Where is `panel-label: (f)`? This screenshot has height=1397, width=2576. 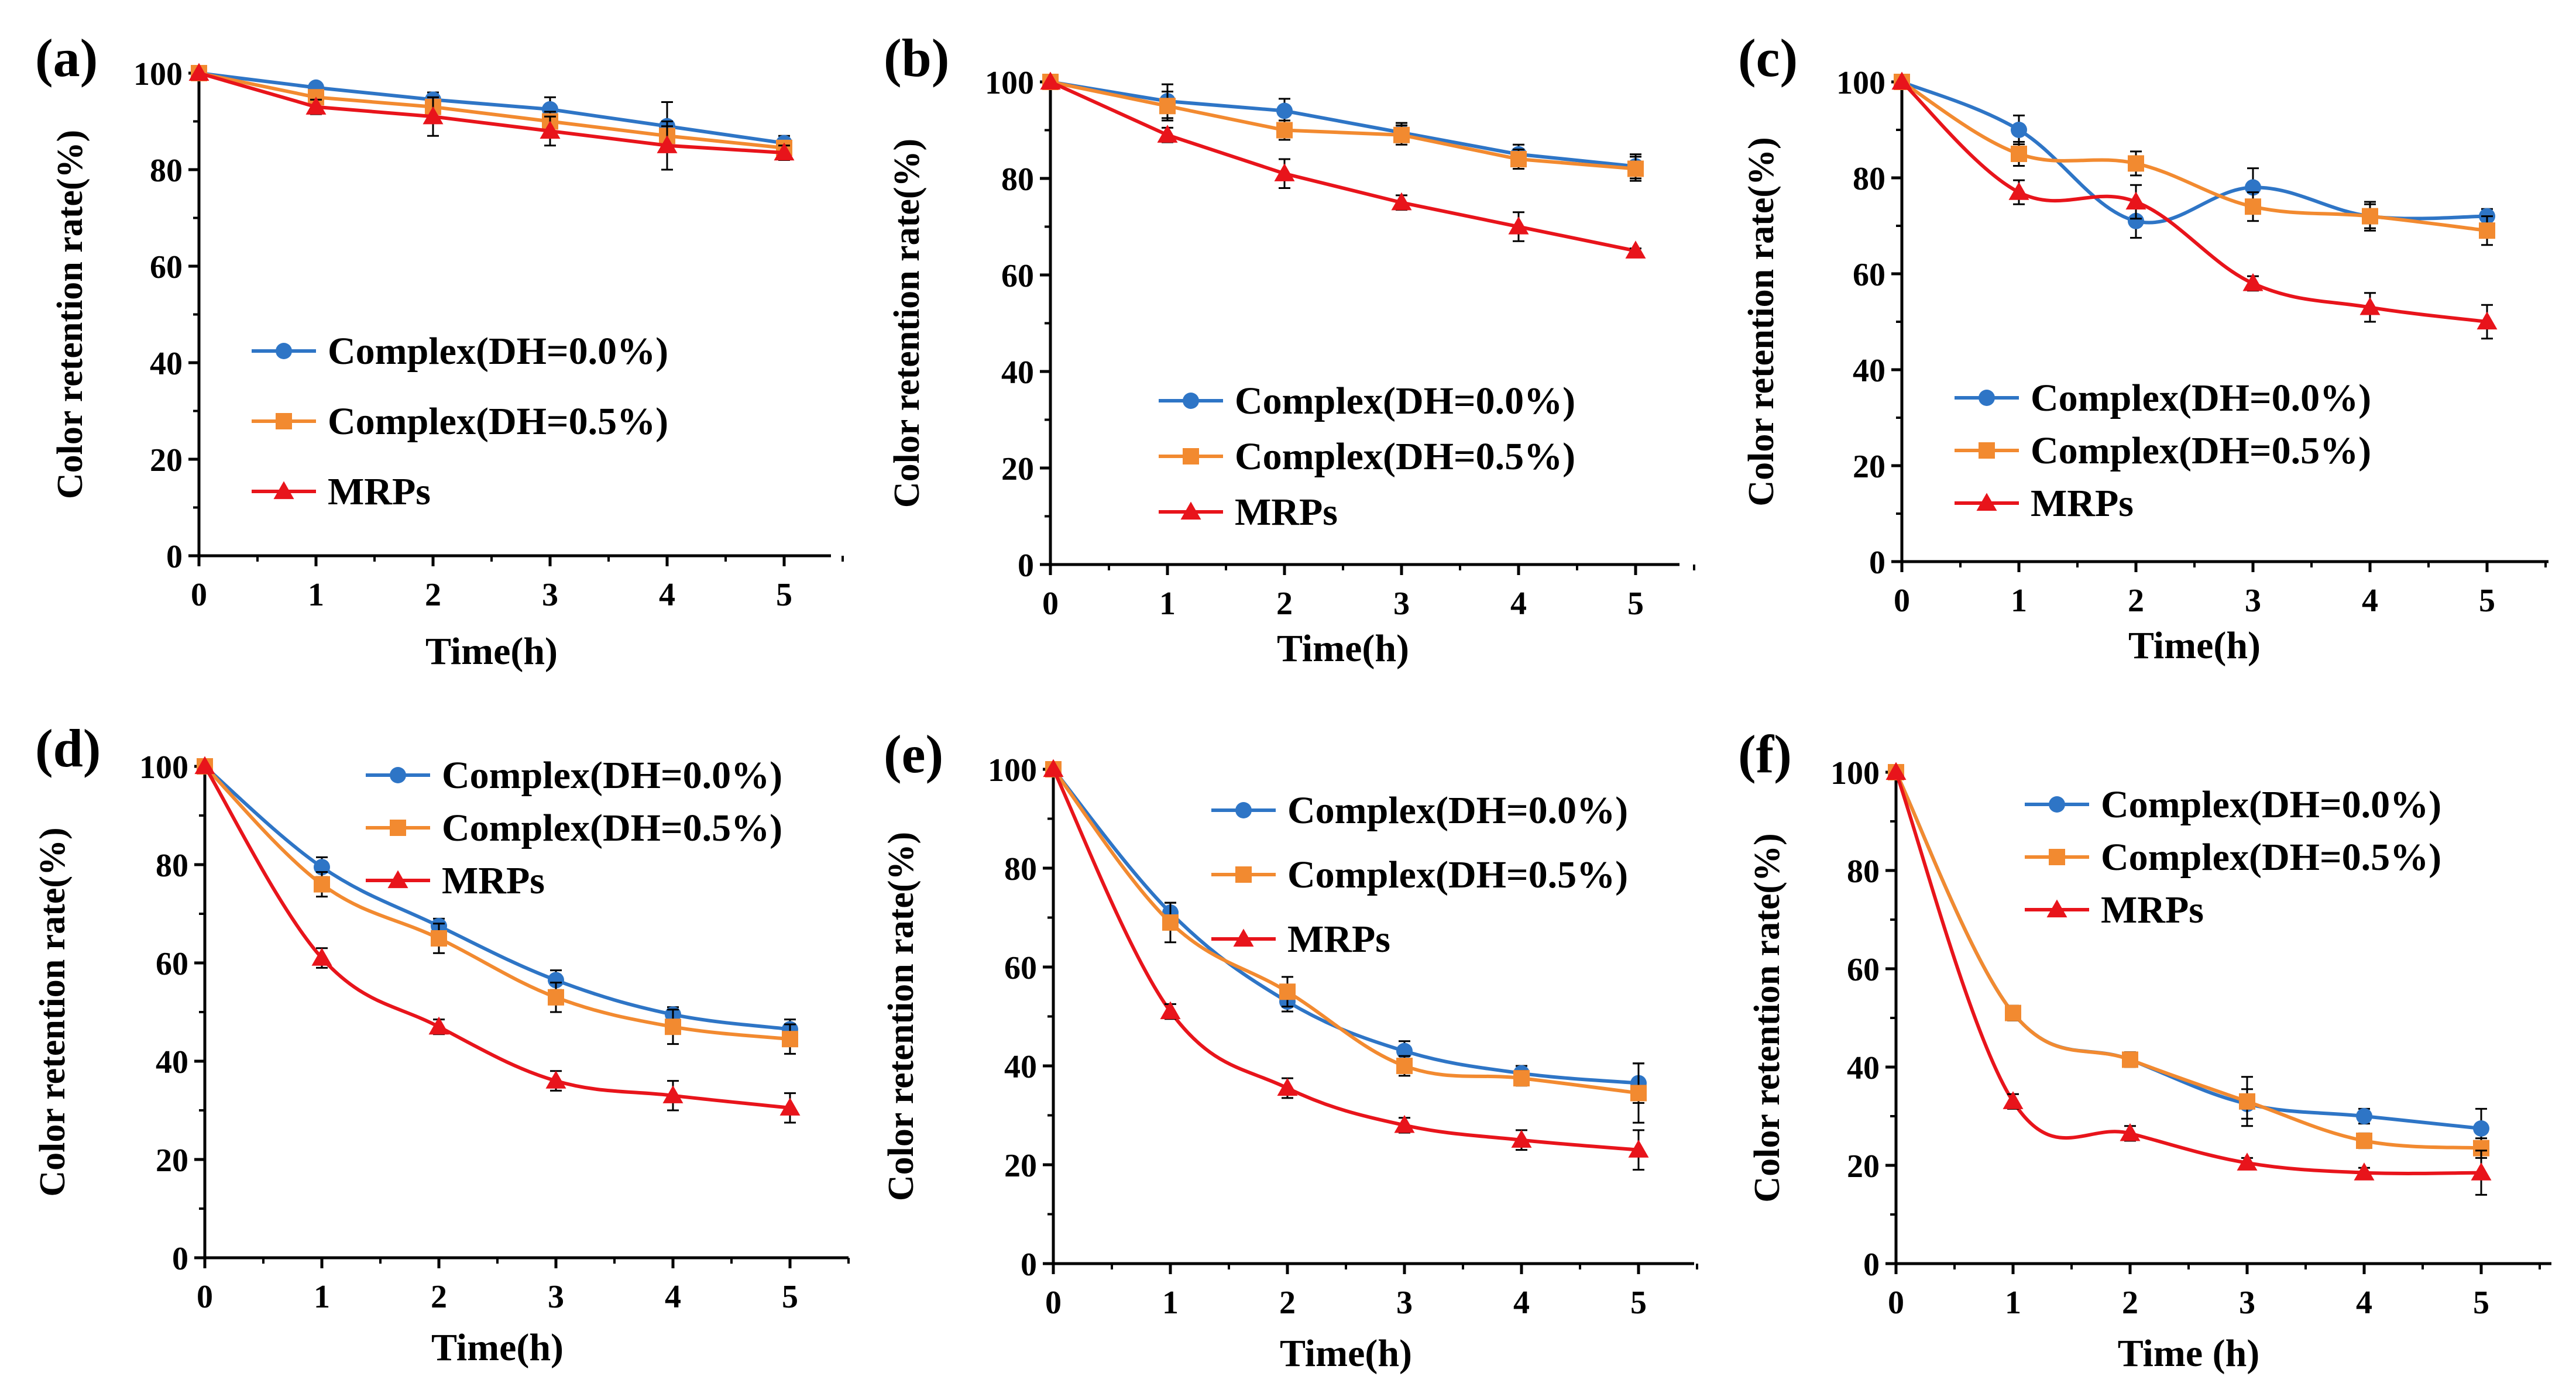 panel-label: (f) is located at coordinates (1765, 754).